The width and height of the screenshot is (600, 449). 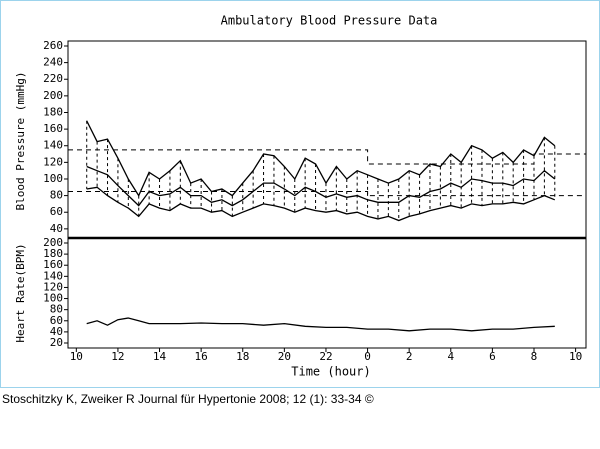 What do you see at coordinates (201, 356) in the screenshot?
I see `x-tick-label: 16` at bounding box center [201, 356].